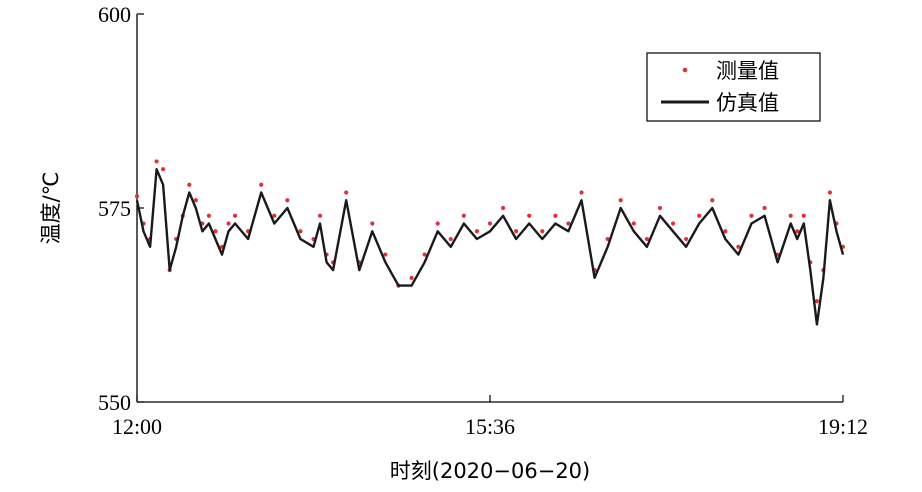 This screenshot has width=922, height=492. What do you see at coordinates (490, 471) in the screenshot?
I see `x-axis-title: 时刻(2020−06−20)` at bounding box center [490, 471].